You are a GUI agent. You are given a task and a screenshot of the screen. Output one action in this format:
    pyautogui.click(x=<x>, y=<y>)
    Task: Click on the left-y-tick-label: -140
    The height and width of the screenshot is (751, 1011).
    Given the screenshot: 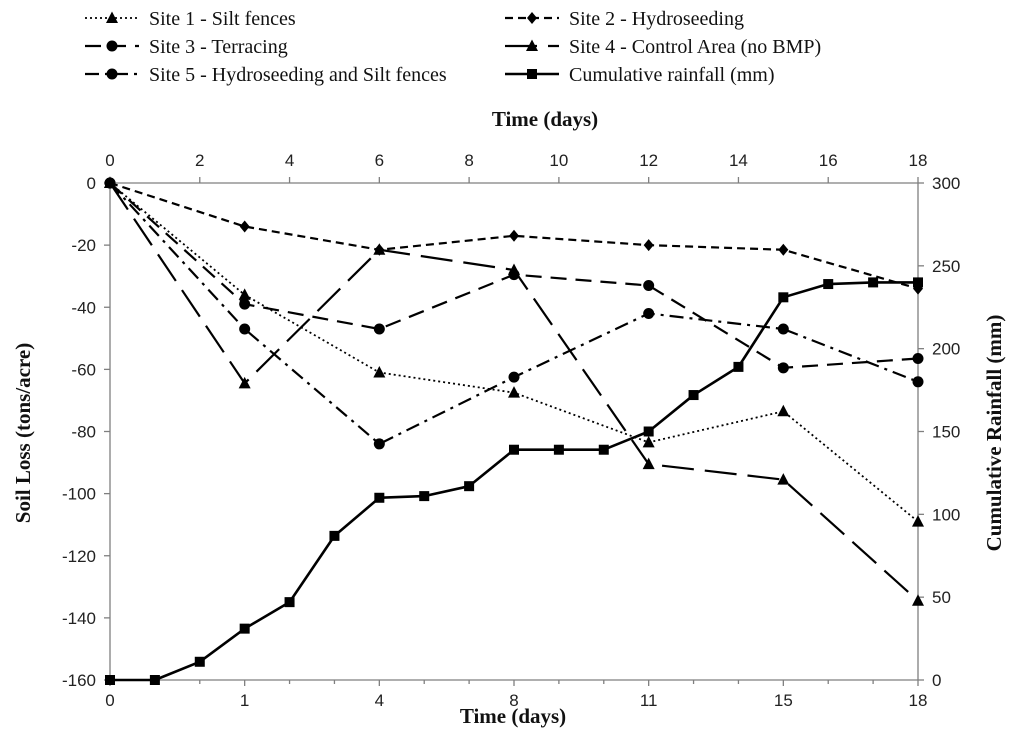 What is the action you would take?
    pyautogui.click(x=79, y=618)
    